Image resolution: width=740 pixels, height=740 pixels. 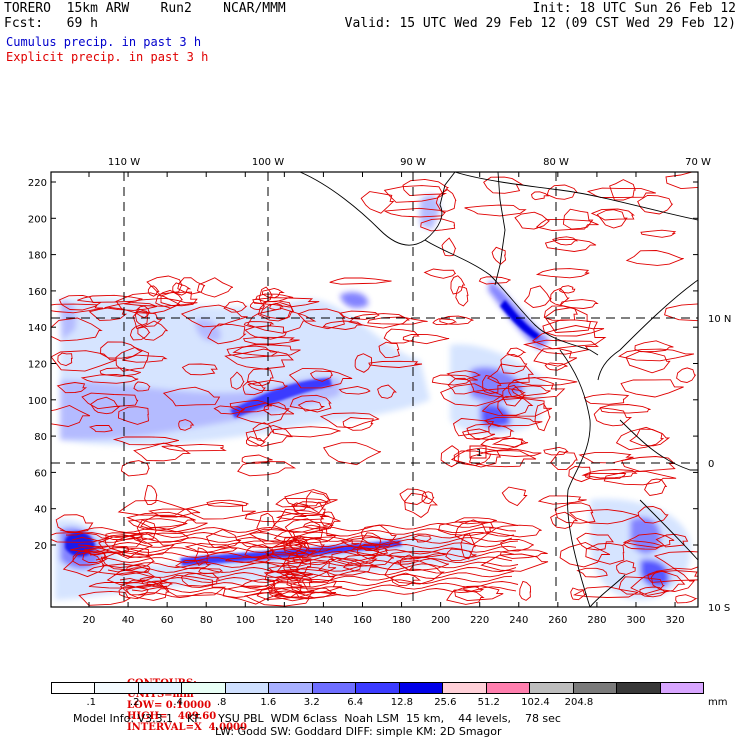 I want to click on x-tick-label: 220, so click(x=479, y=620).